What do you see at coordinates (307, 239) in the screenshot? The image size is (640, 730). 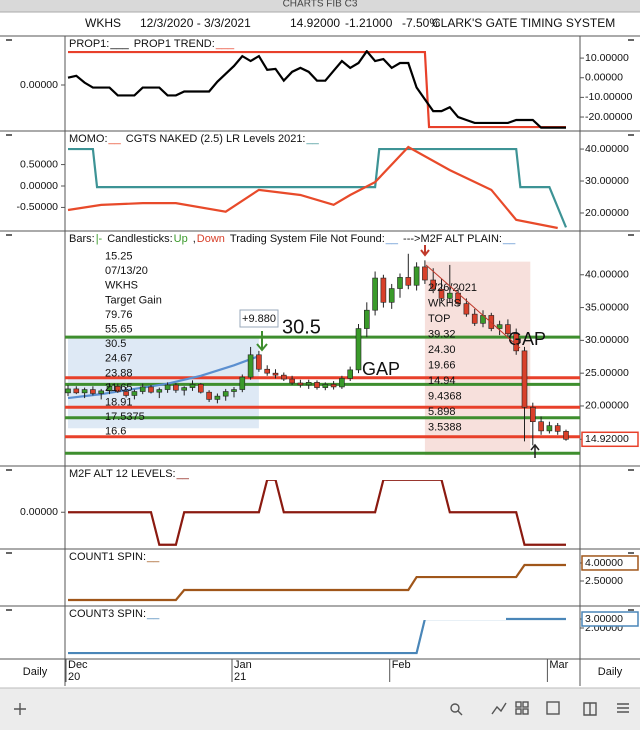 I see `legend-item: Trading System File Not Found:` at bounding box center [307, 239].